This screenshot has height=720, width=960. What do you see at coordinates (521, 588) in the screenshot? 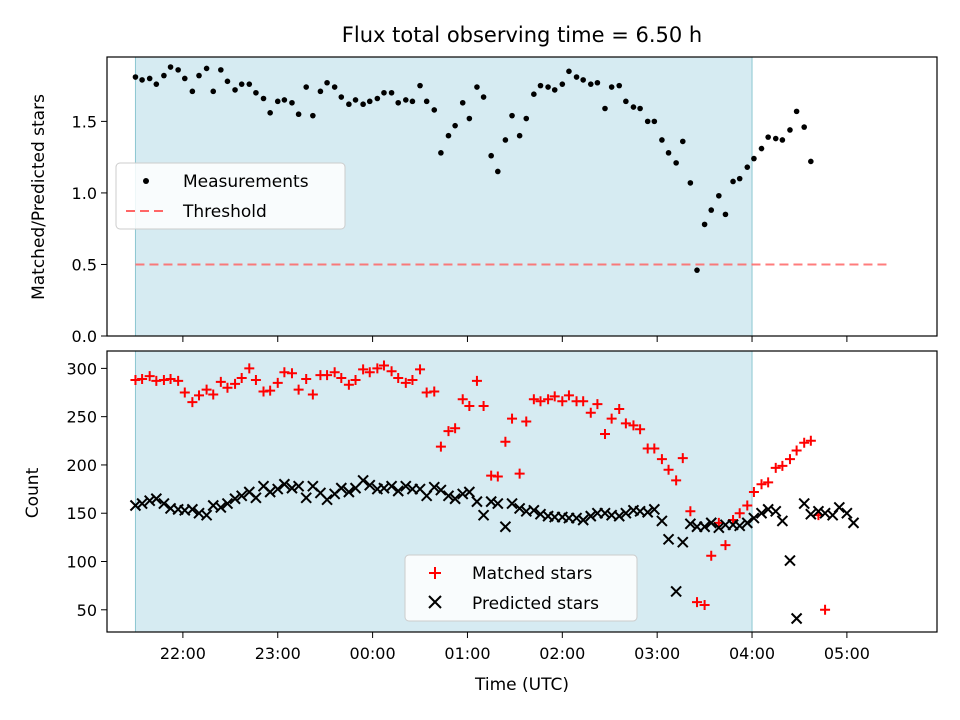
I see `bottom-legend: Matched stars Predicted stars` at bounding box center [521, 588].